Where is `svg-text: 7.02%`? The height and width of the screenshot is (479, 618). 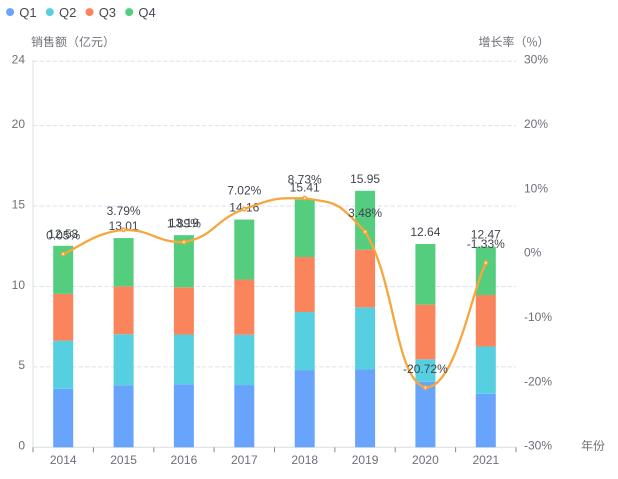 svg-text: 7.02% is located at coordinates (244, 190).